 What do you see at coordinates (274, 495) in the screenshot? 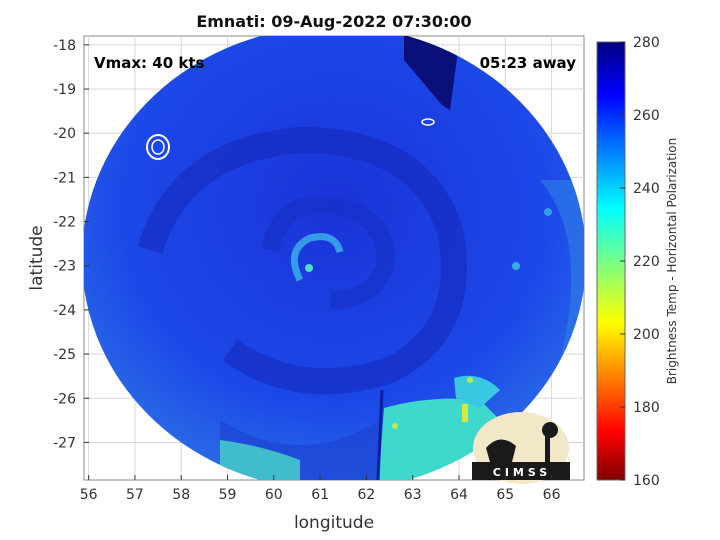
I see `x-tick-label: 60` at bounding box center [274, 495].